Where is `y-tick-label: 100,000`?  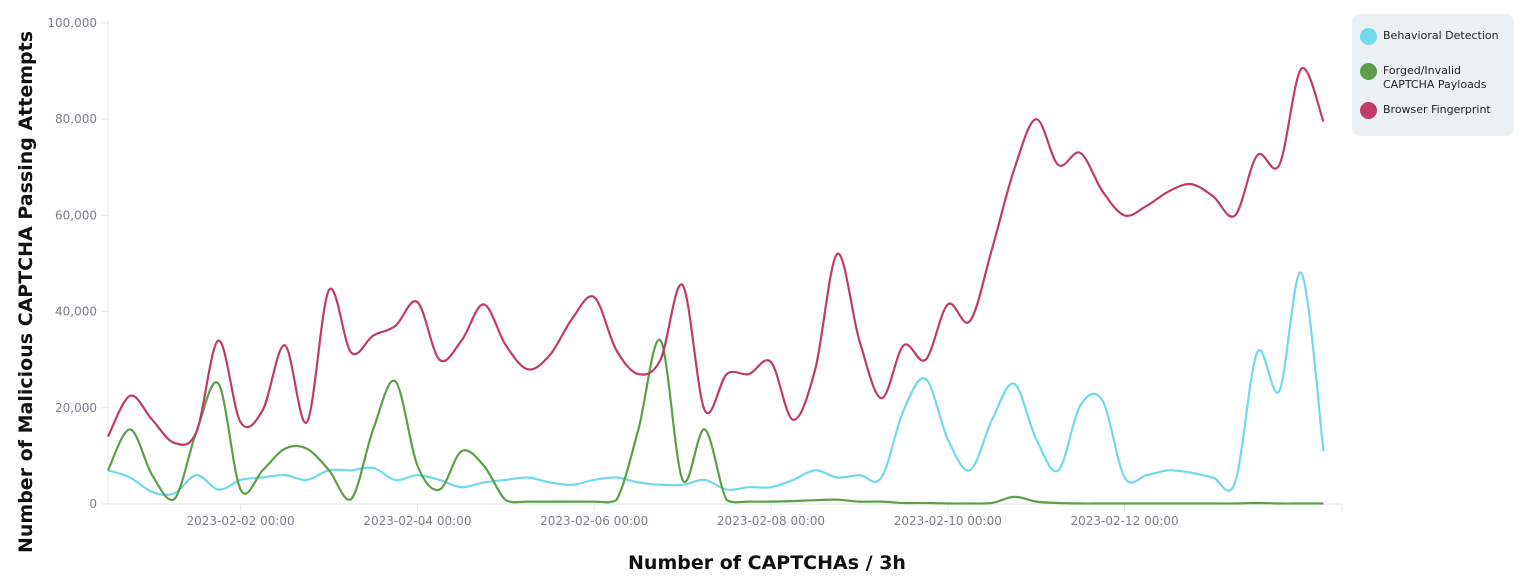
y-tick-label: 100,000 is located at coordinates (72, 23).